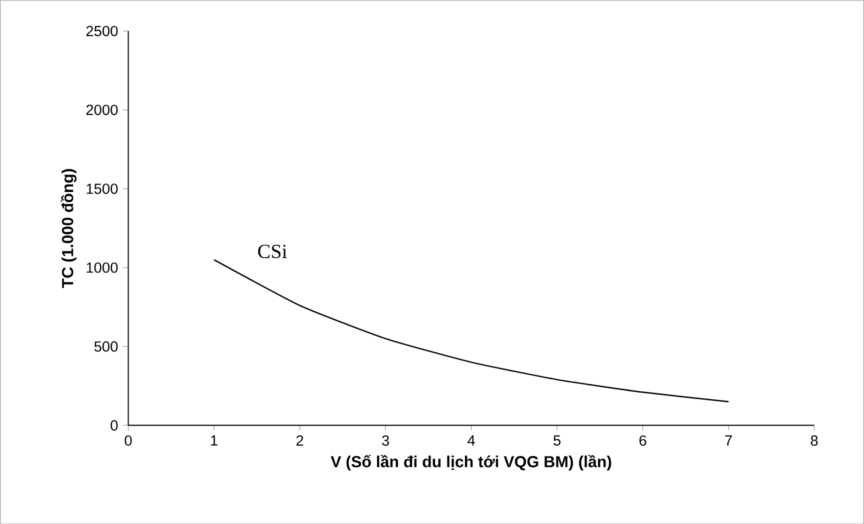 Image resolution: width=864 pixels, height=524 pixels. Describe the element at coordinates (272, 251) in the screenshot. I see `series-label: CSi` at that location.